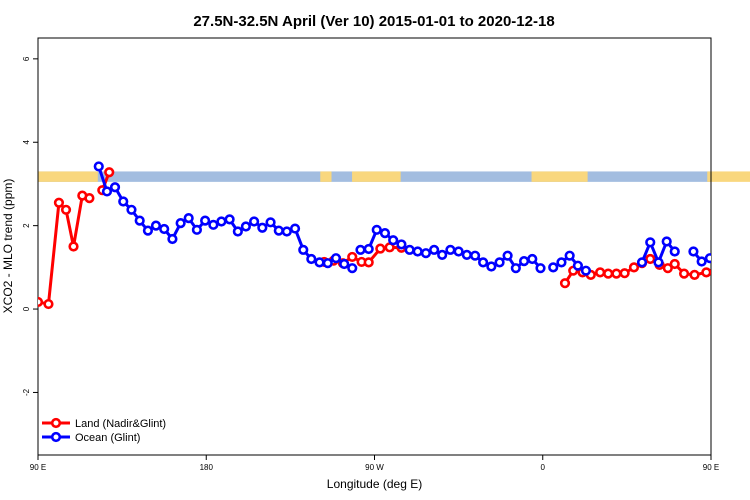 The image size is (750, 500). Describe the element at coordinates (374, 484) in the screenshot. I see `x-axis-label: Longitude (deg E)` at that location.